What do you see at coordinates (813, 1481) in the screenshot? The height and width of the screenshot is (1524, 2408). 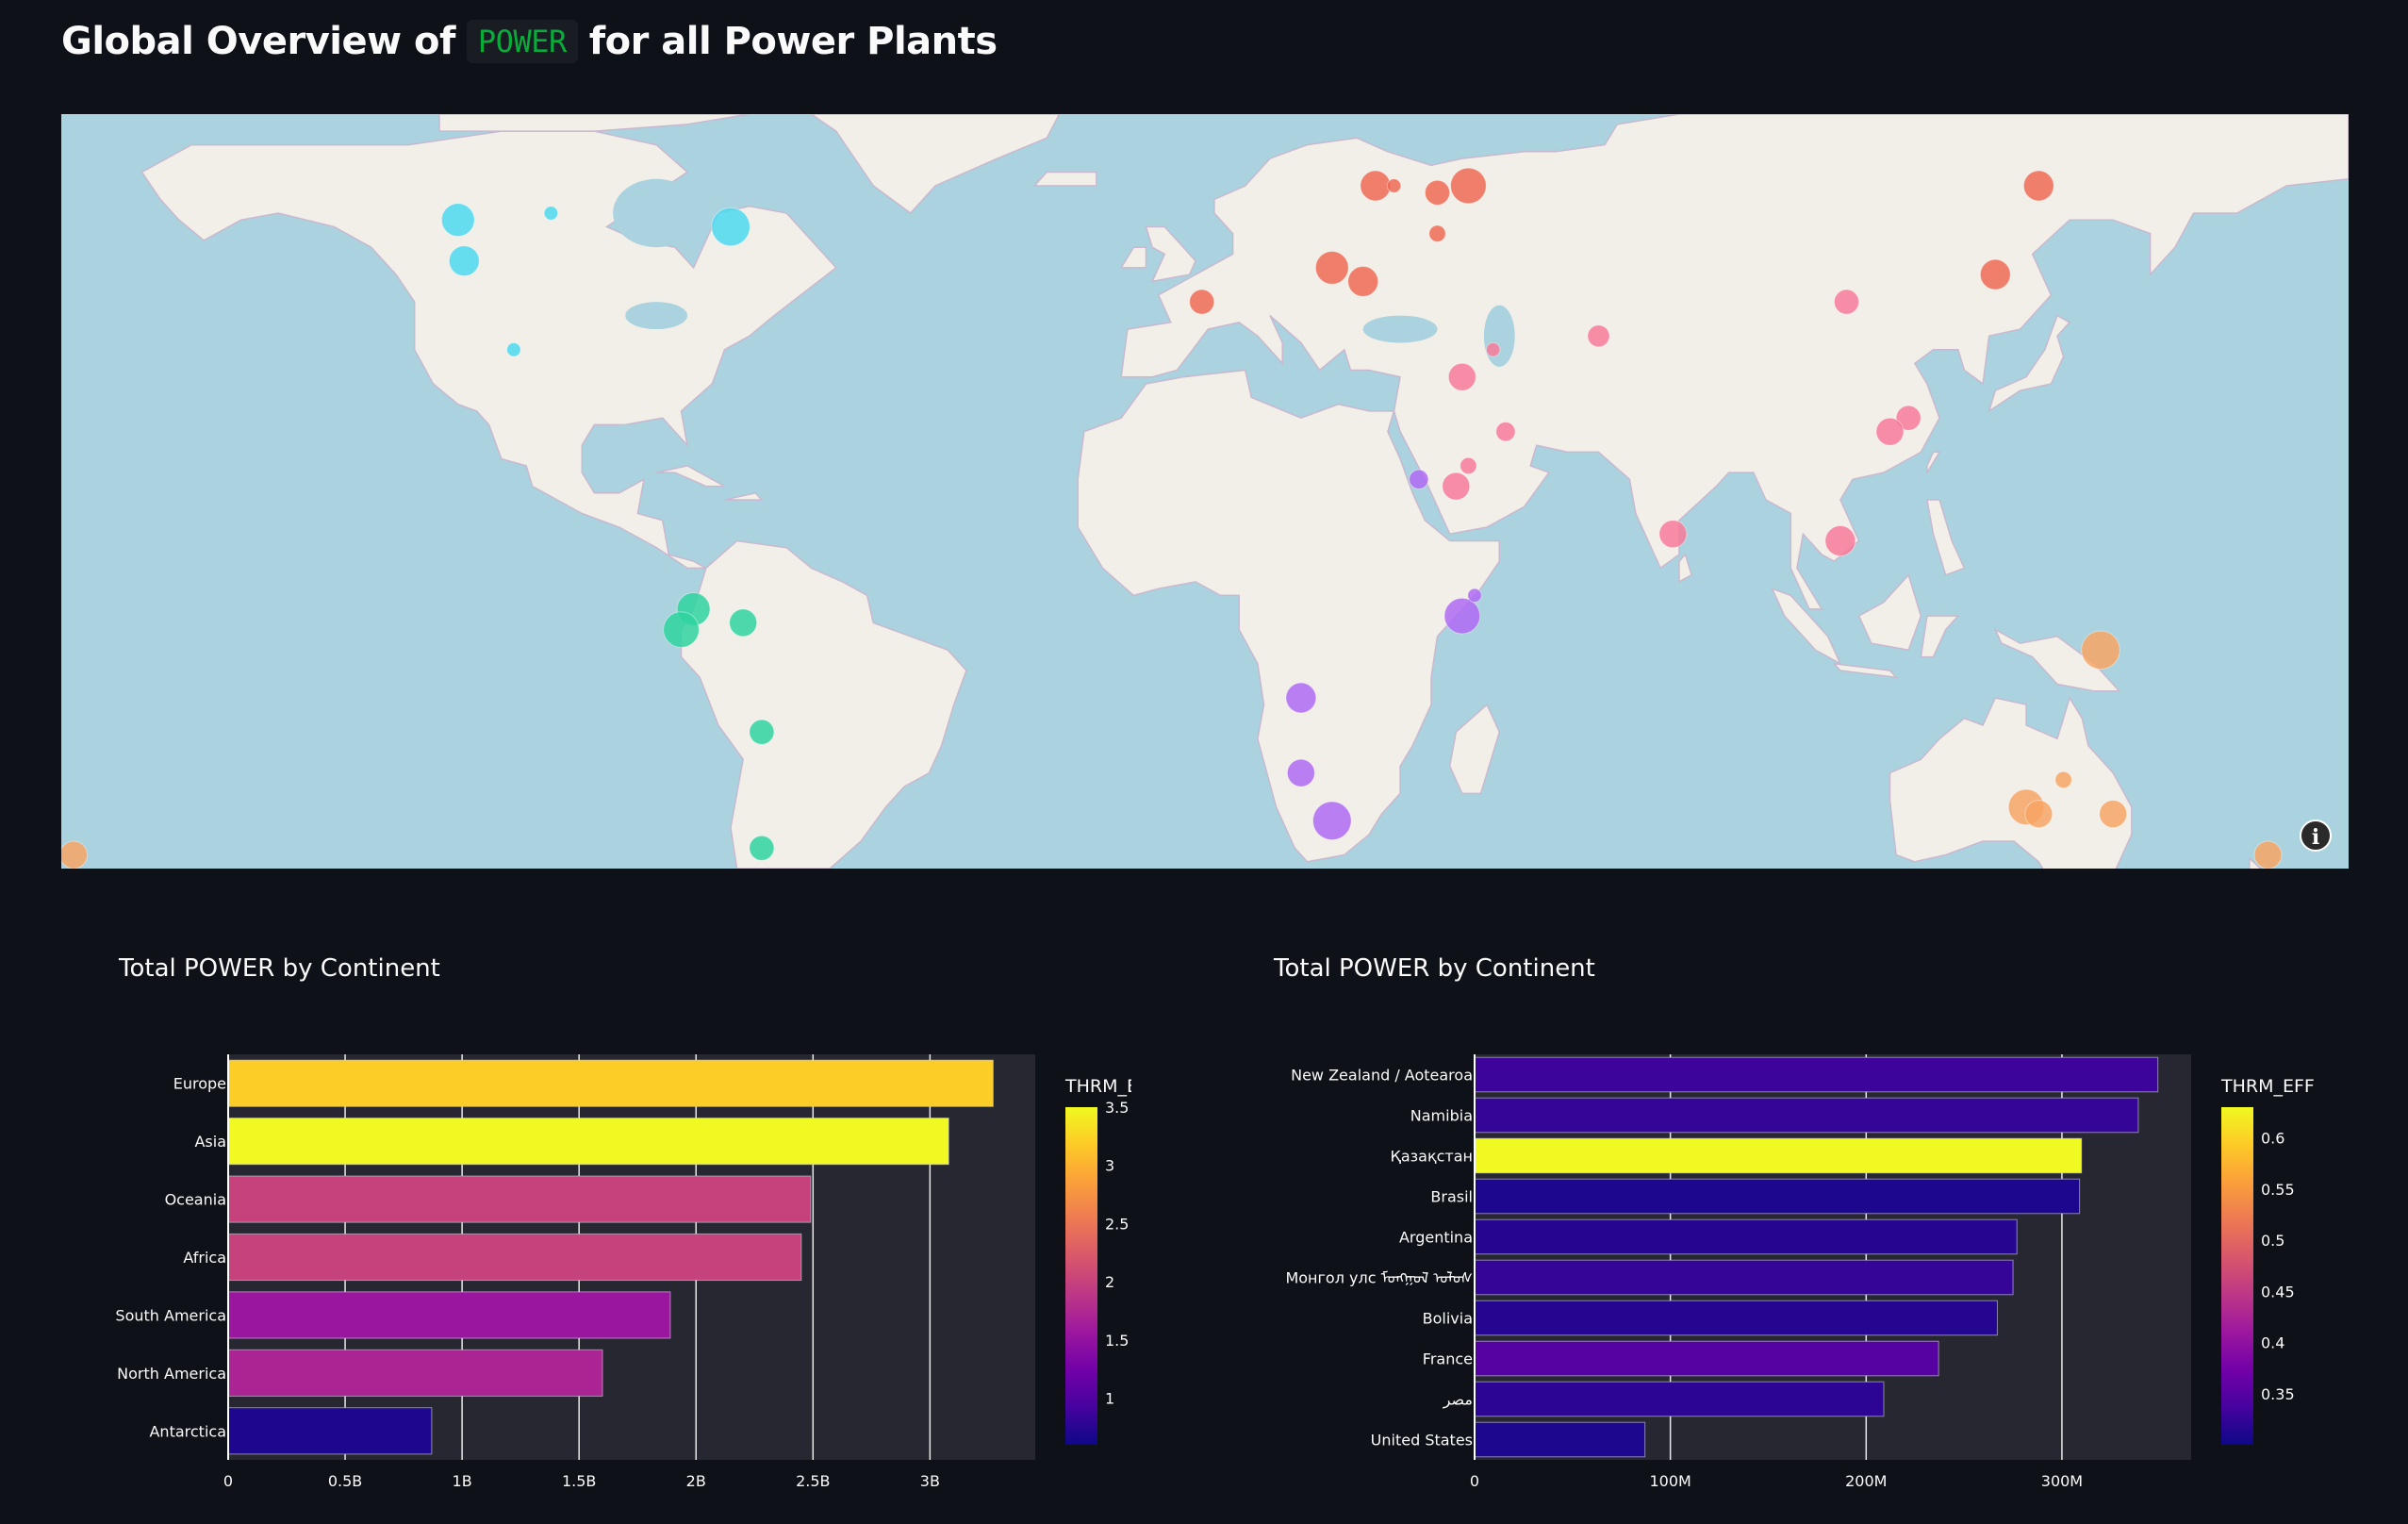 I see `chart-1-x-tick-label: 2.5B` at bounding box center [813, 1481].